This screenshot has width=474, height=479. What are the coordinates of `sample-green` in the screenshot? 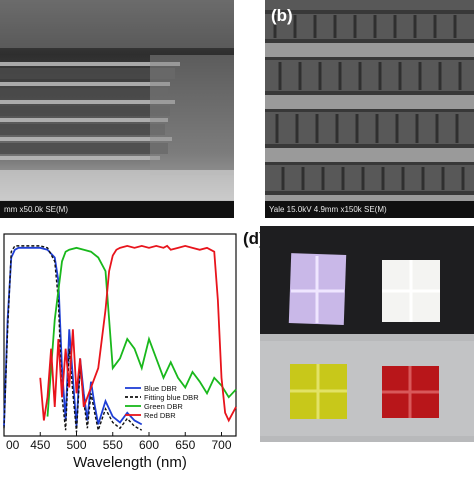 It's located at (318, 391).